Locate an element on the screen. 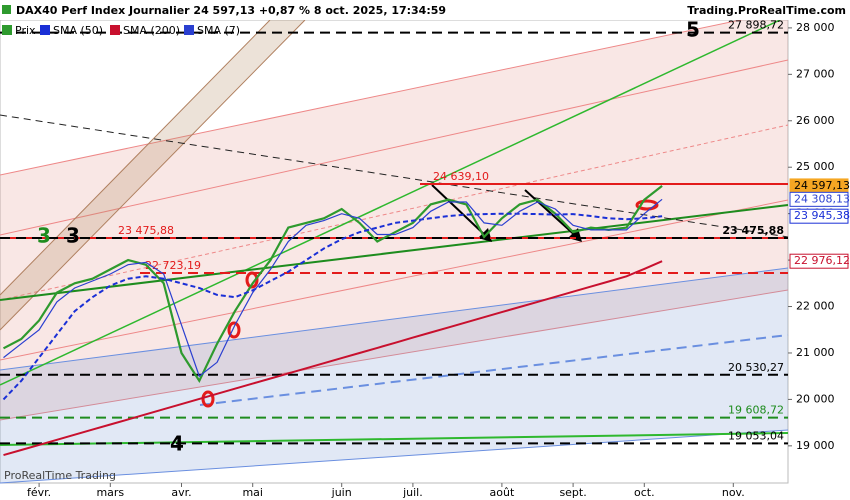 The image size is (850, 500). legend-label: SMA (50) is located at coordinates (78, 30).